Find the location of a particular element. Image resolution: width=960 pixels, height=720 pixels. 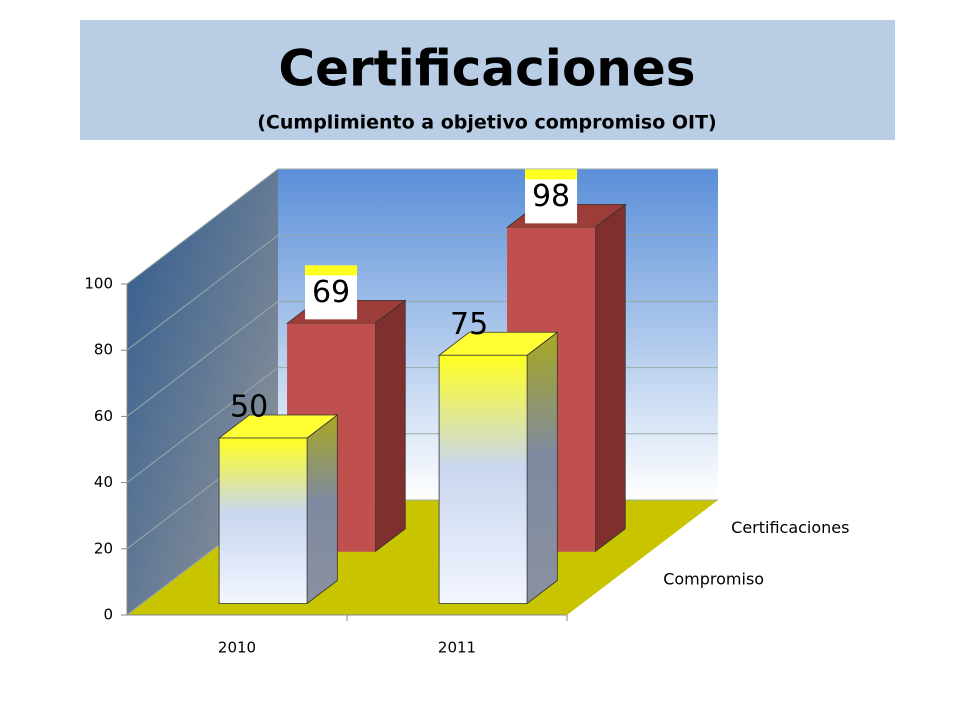

title-banner is located at coordinates (487, 80).